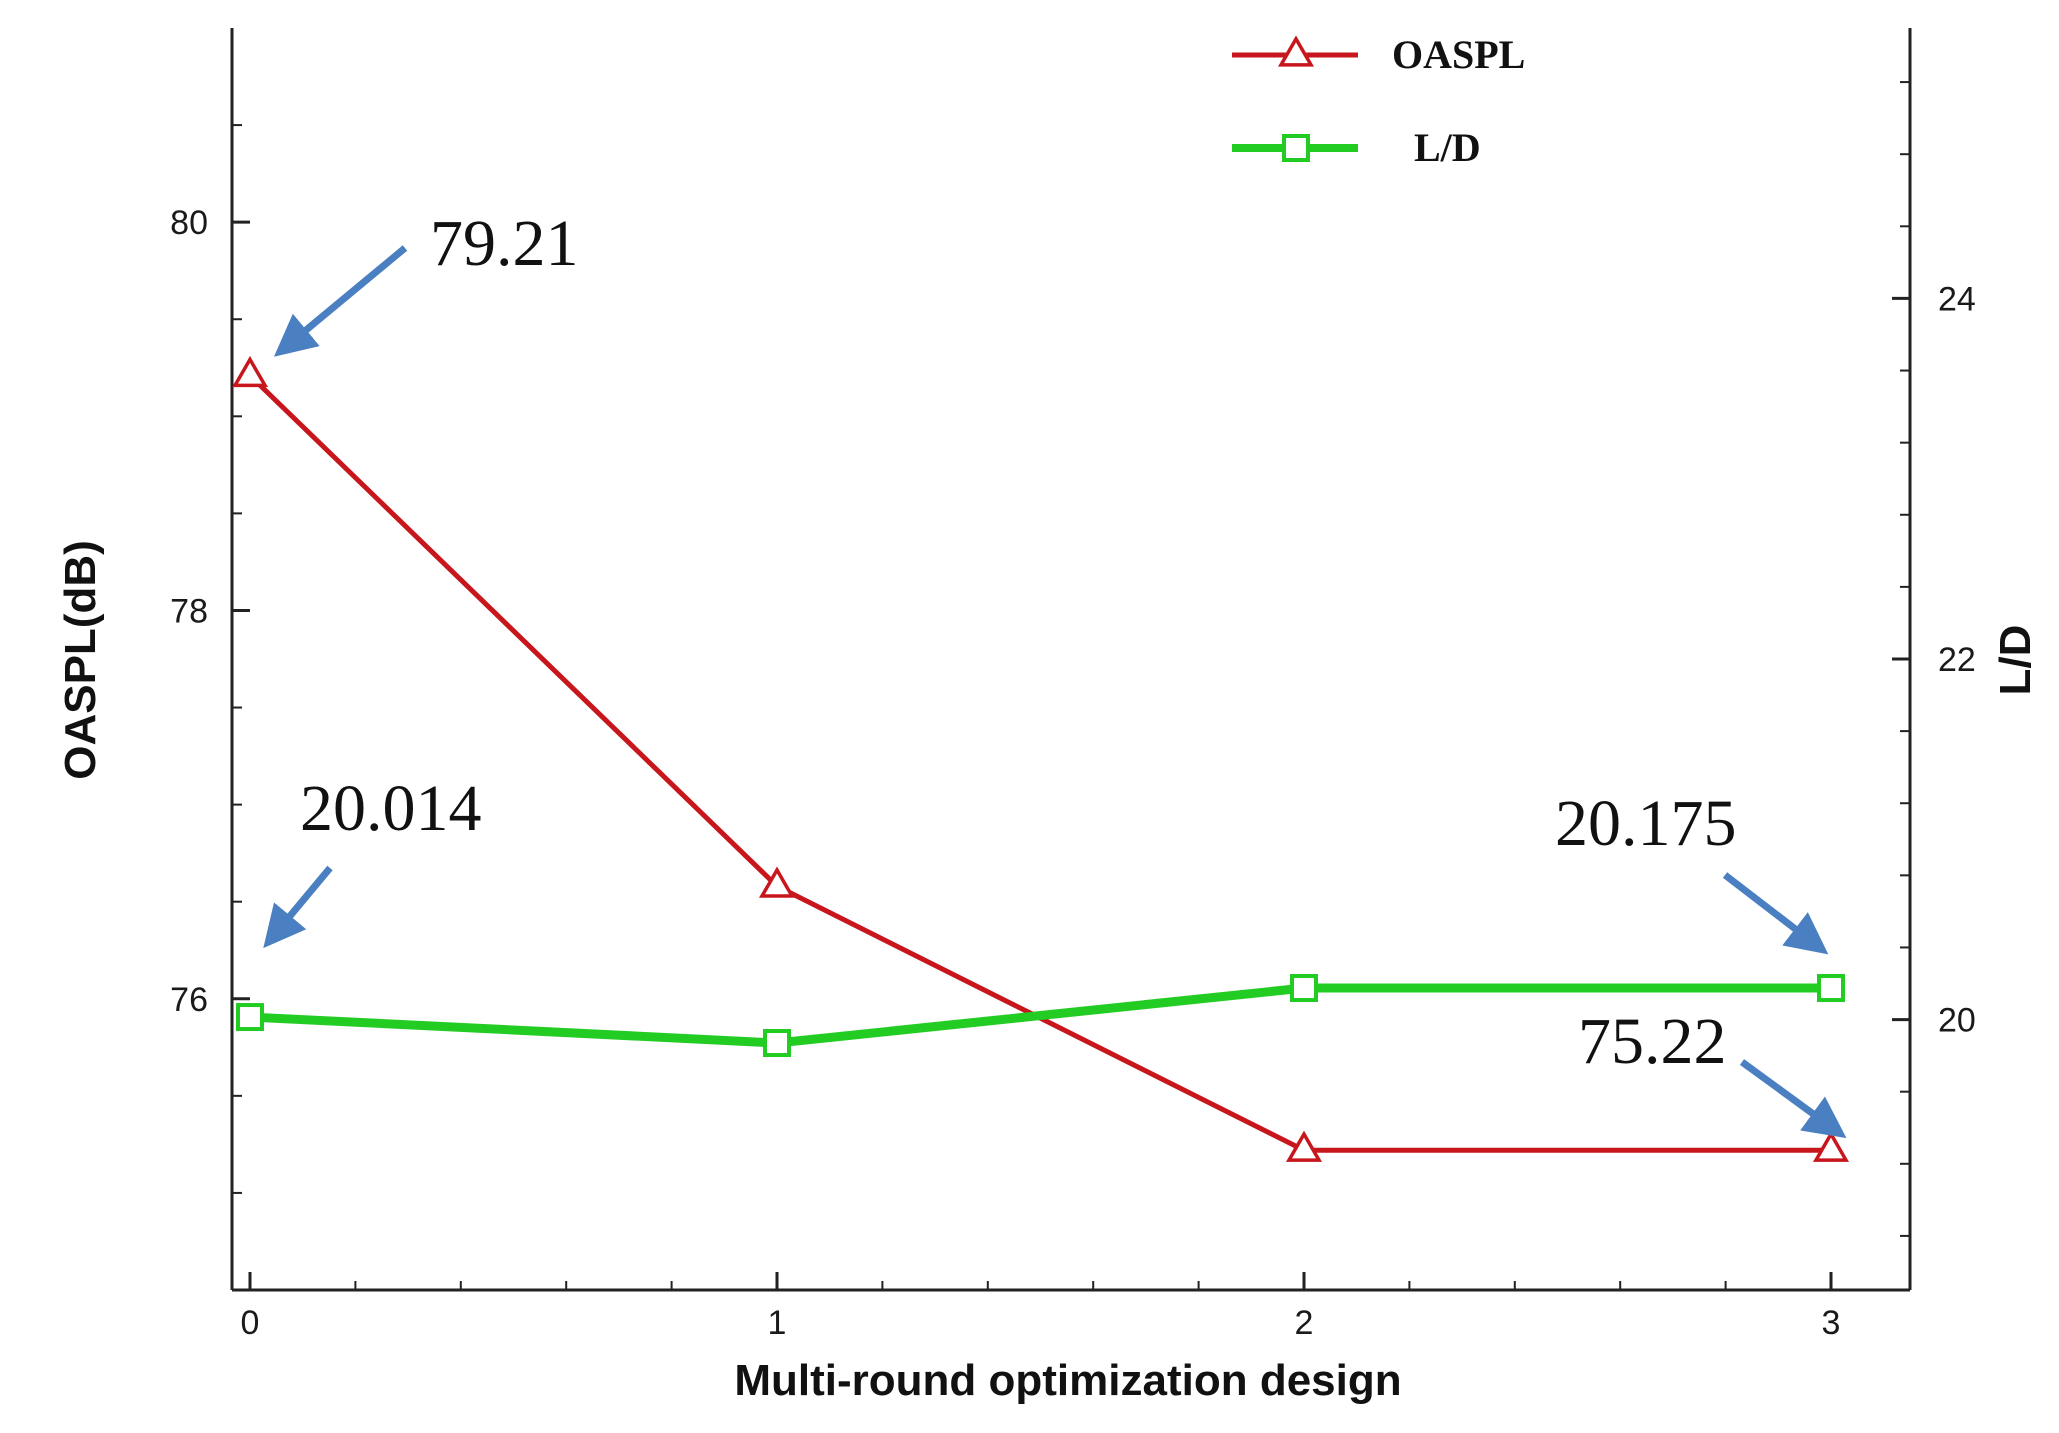 This screenshot has height=1433, width=2059. Describe the element at coordinates (1378, 101) in the screenshot. I see `legend: OASPL L/D` at that location.